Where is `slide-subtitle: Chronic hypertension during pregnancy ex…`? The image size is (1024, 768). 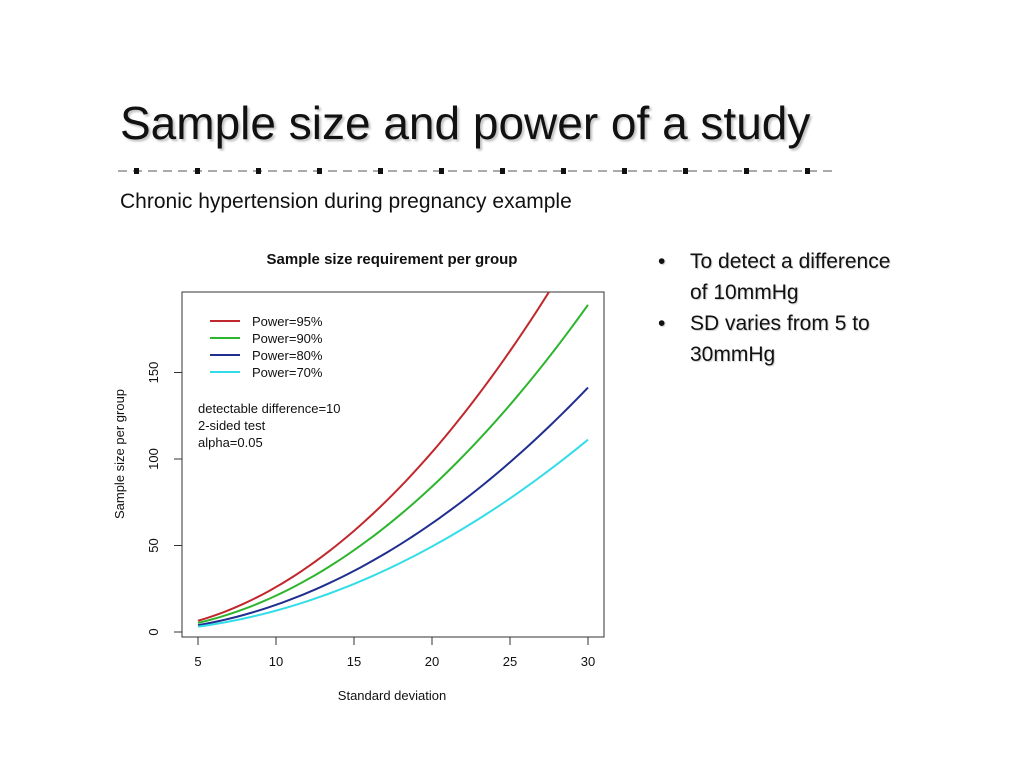
slide-subtitle: Chronic hypertension during pregnancy ex… is located at coordinates (346, 201).